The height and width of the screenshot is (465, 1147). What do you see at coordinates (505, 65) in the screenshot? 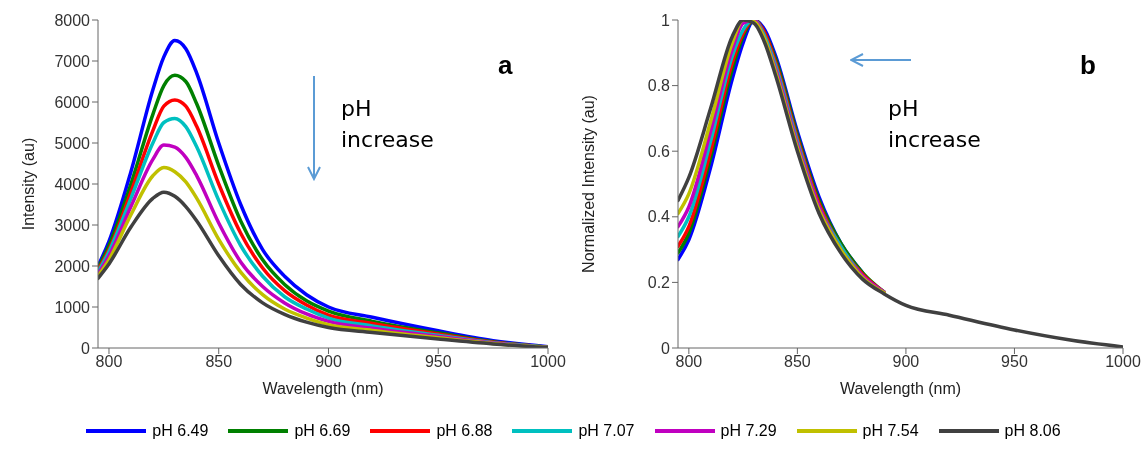
I see `annotation: a` at bounding box center [505, 65].